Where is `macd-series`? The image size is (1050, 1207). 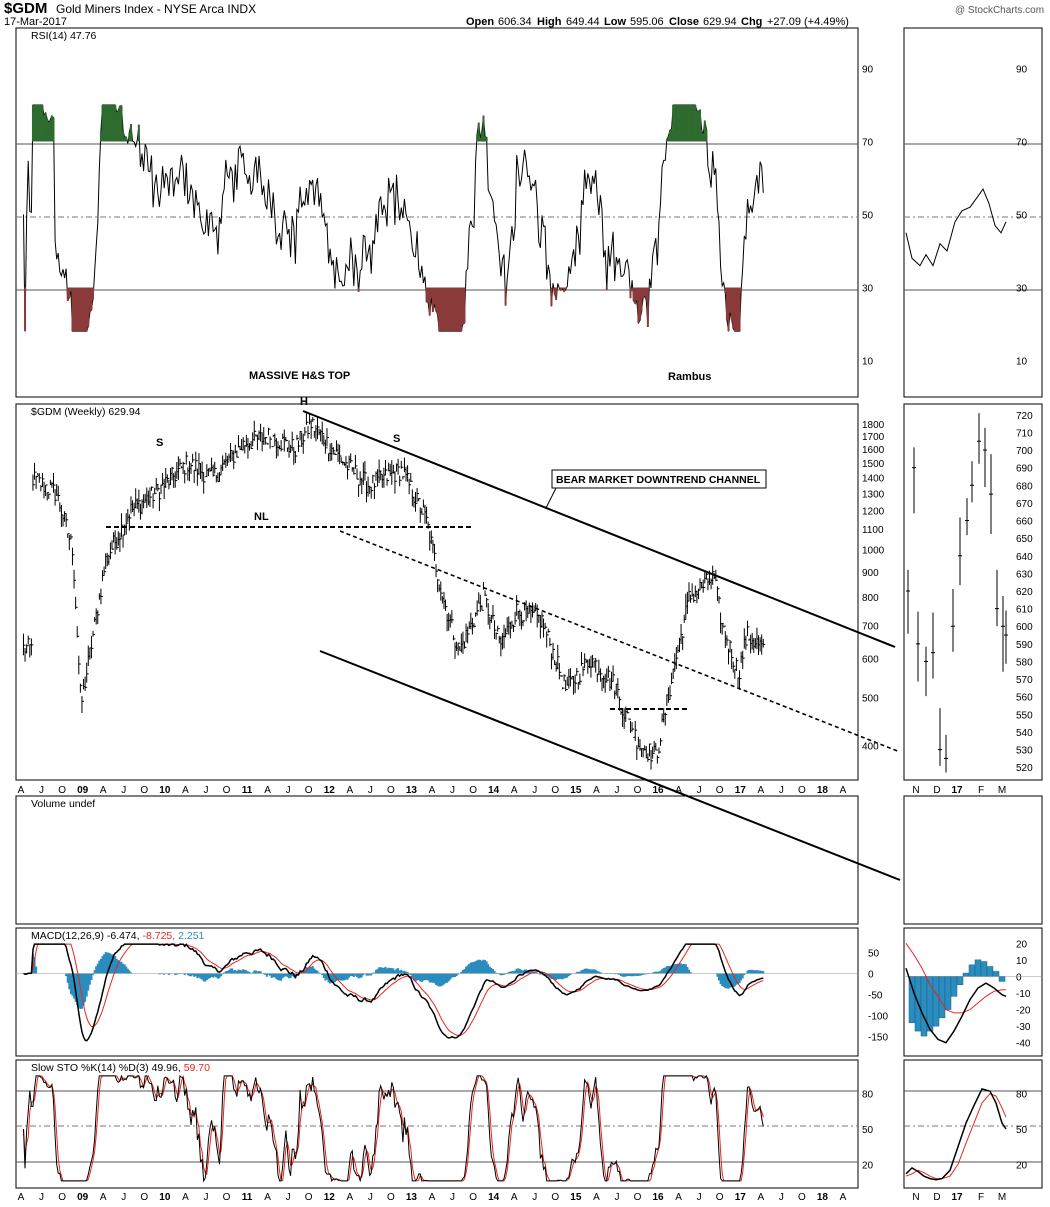 macd-series is located at coordinates (529, 993).